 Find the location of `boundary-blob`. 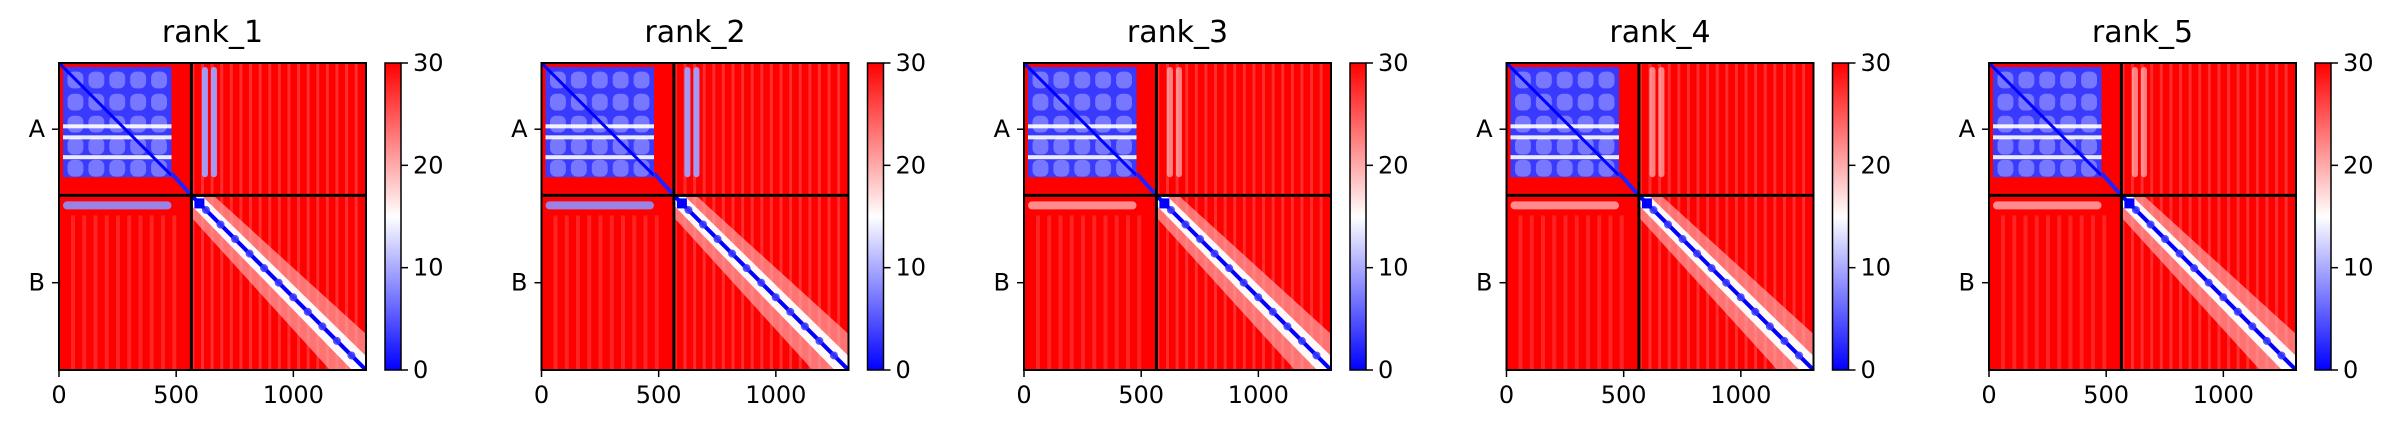

boundary-blob is located at coordinates (199, 203).